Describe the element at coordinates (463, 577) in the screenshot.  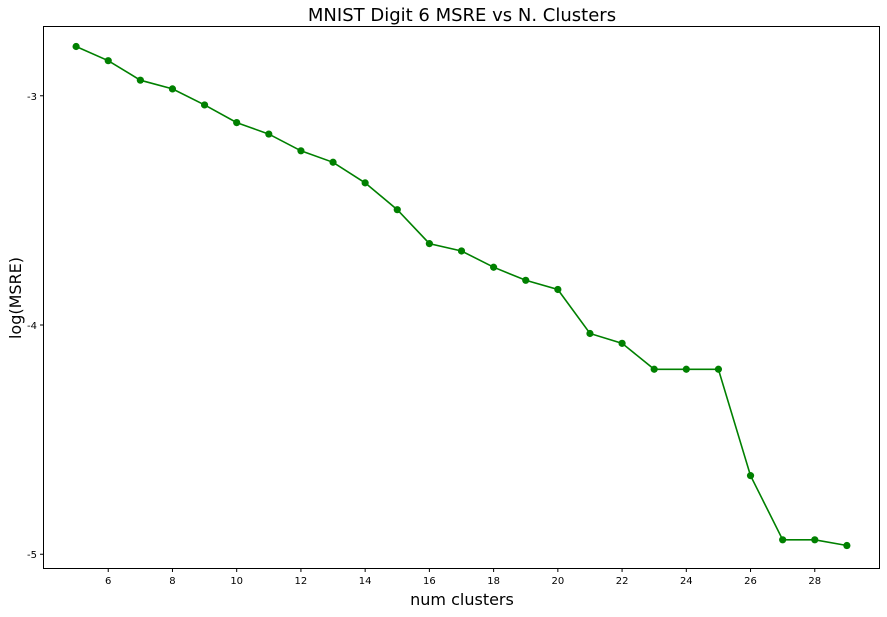
I see `x-axis-ticks: 6 8 10 12 14 16 18 20 22 24 26 28` at that location.